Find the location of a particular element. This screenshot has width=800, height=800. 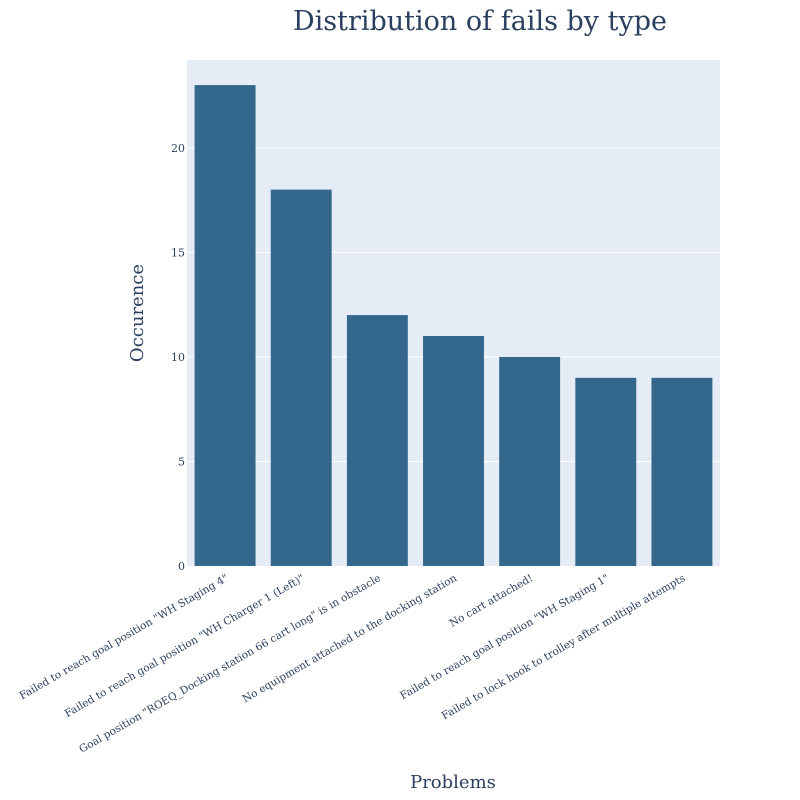

y-tick-label: 10 is located at coordinates (178, 357).